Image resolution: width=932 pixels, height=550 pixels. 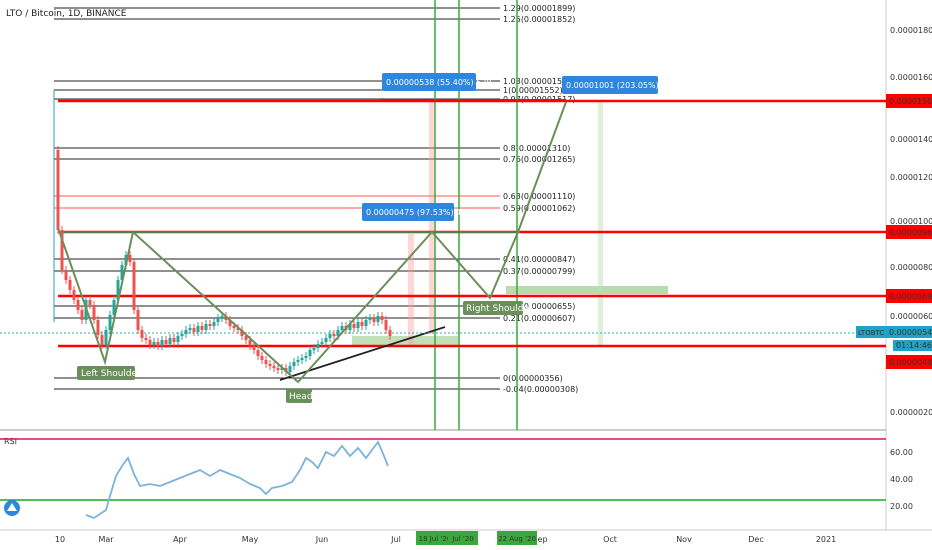 I want to click on fib-label: 0(0.00000356), so click(x=533, y=378).